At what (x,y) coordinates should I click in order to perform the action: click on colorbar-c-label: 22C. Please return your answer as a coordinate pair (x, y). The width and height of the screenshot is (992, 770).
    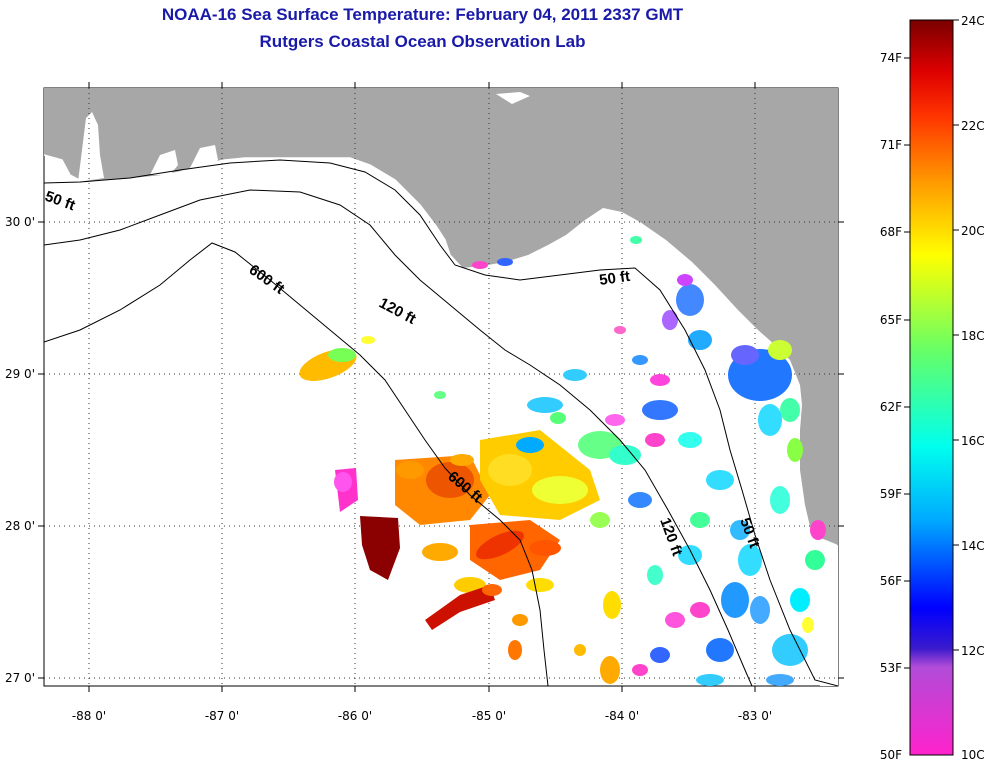
    Looking at the image, I should click on (973, 126).